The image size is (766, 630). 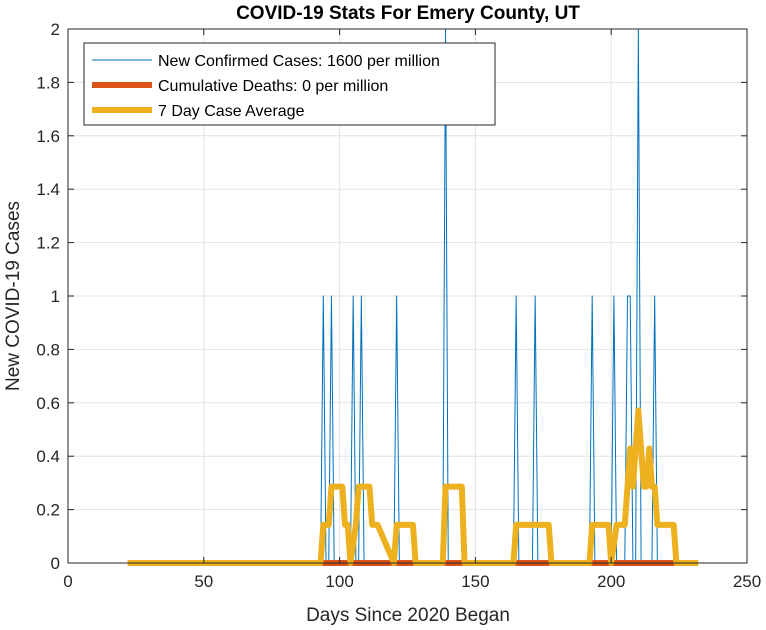 I want to click on y-tick-label: 1, so click(x=55, y=296).